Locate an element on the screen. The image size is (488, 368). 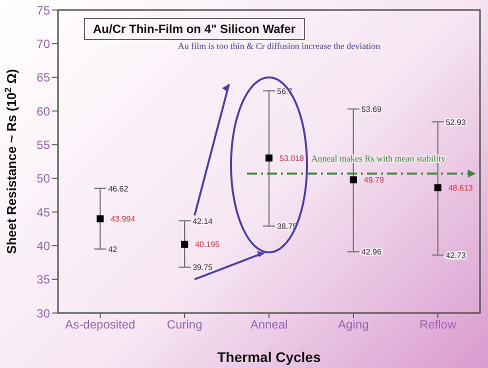
y-tick-label: 45 is located at coordinates (43, 212).